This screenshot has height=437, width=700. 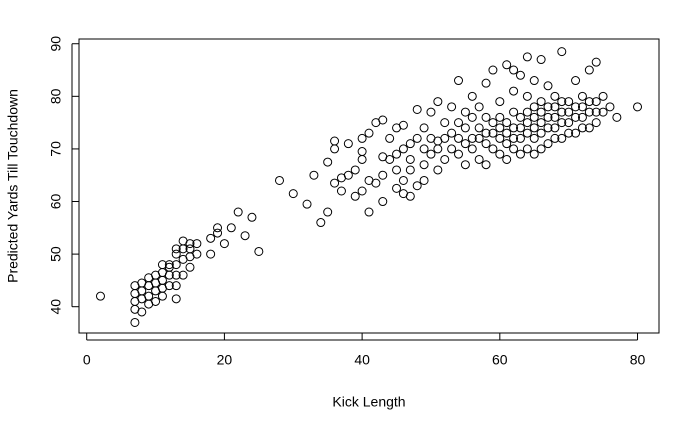 What do you see at coordinates (87, 360) in the screenshot?
I see `x-tick-label: 0` at bounding box center [87, 360].